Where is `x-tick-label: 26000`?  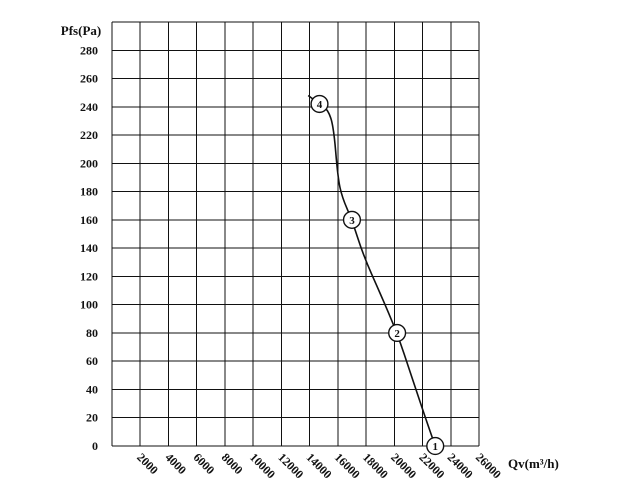 x-tick-label: 26000 is located at coordinates (488, 465).